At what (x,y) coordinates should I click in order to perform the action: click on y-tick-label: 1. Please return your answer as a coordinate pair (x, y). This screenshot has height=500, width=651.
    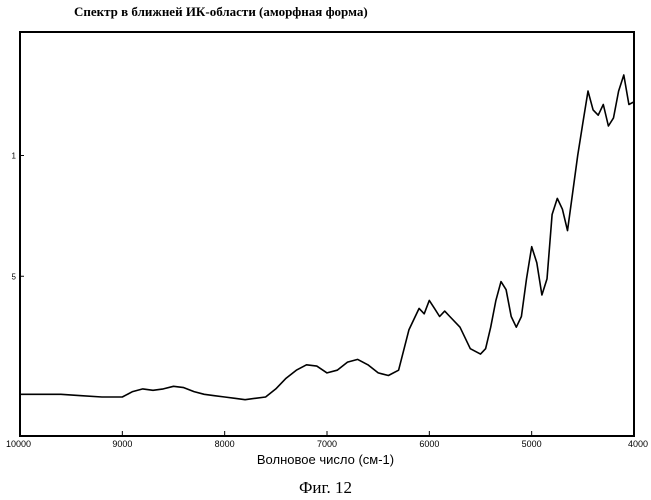
    Looking at the image, I should click on (14, 156).